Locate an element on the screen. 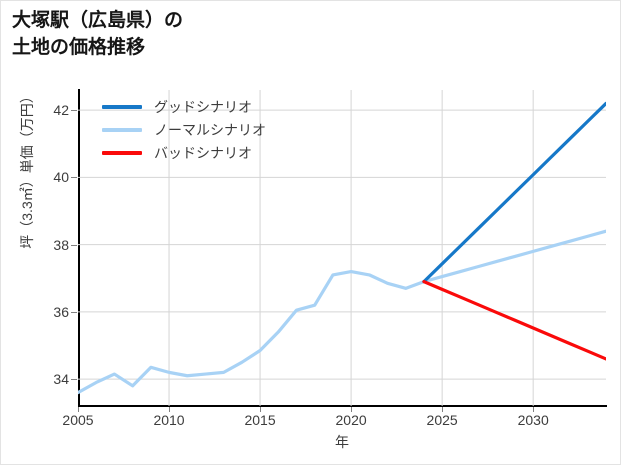 This screenshot has height=465, width=621. legend-label: バッドシナリオ is located at coordinates (203, 152).